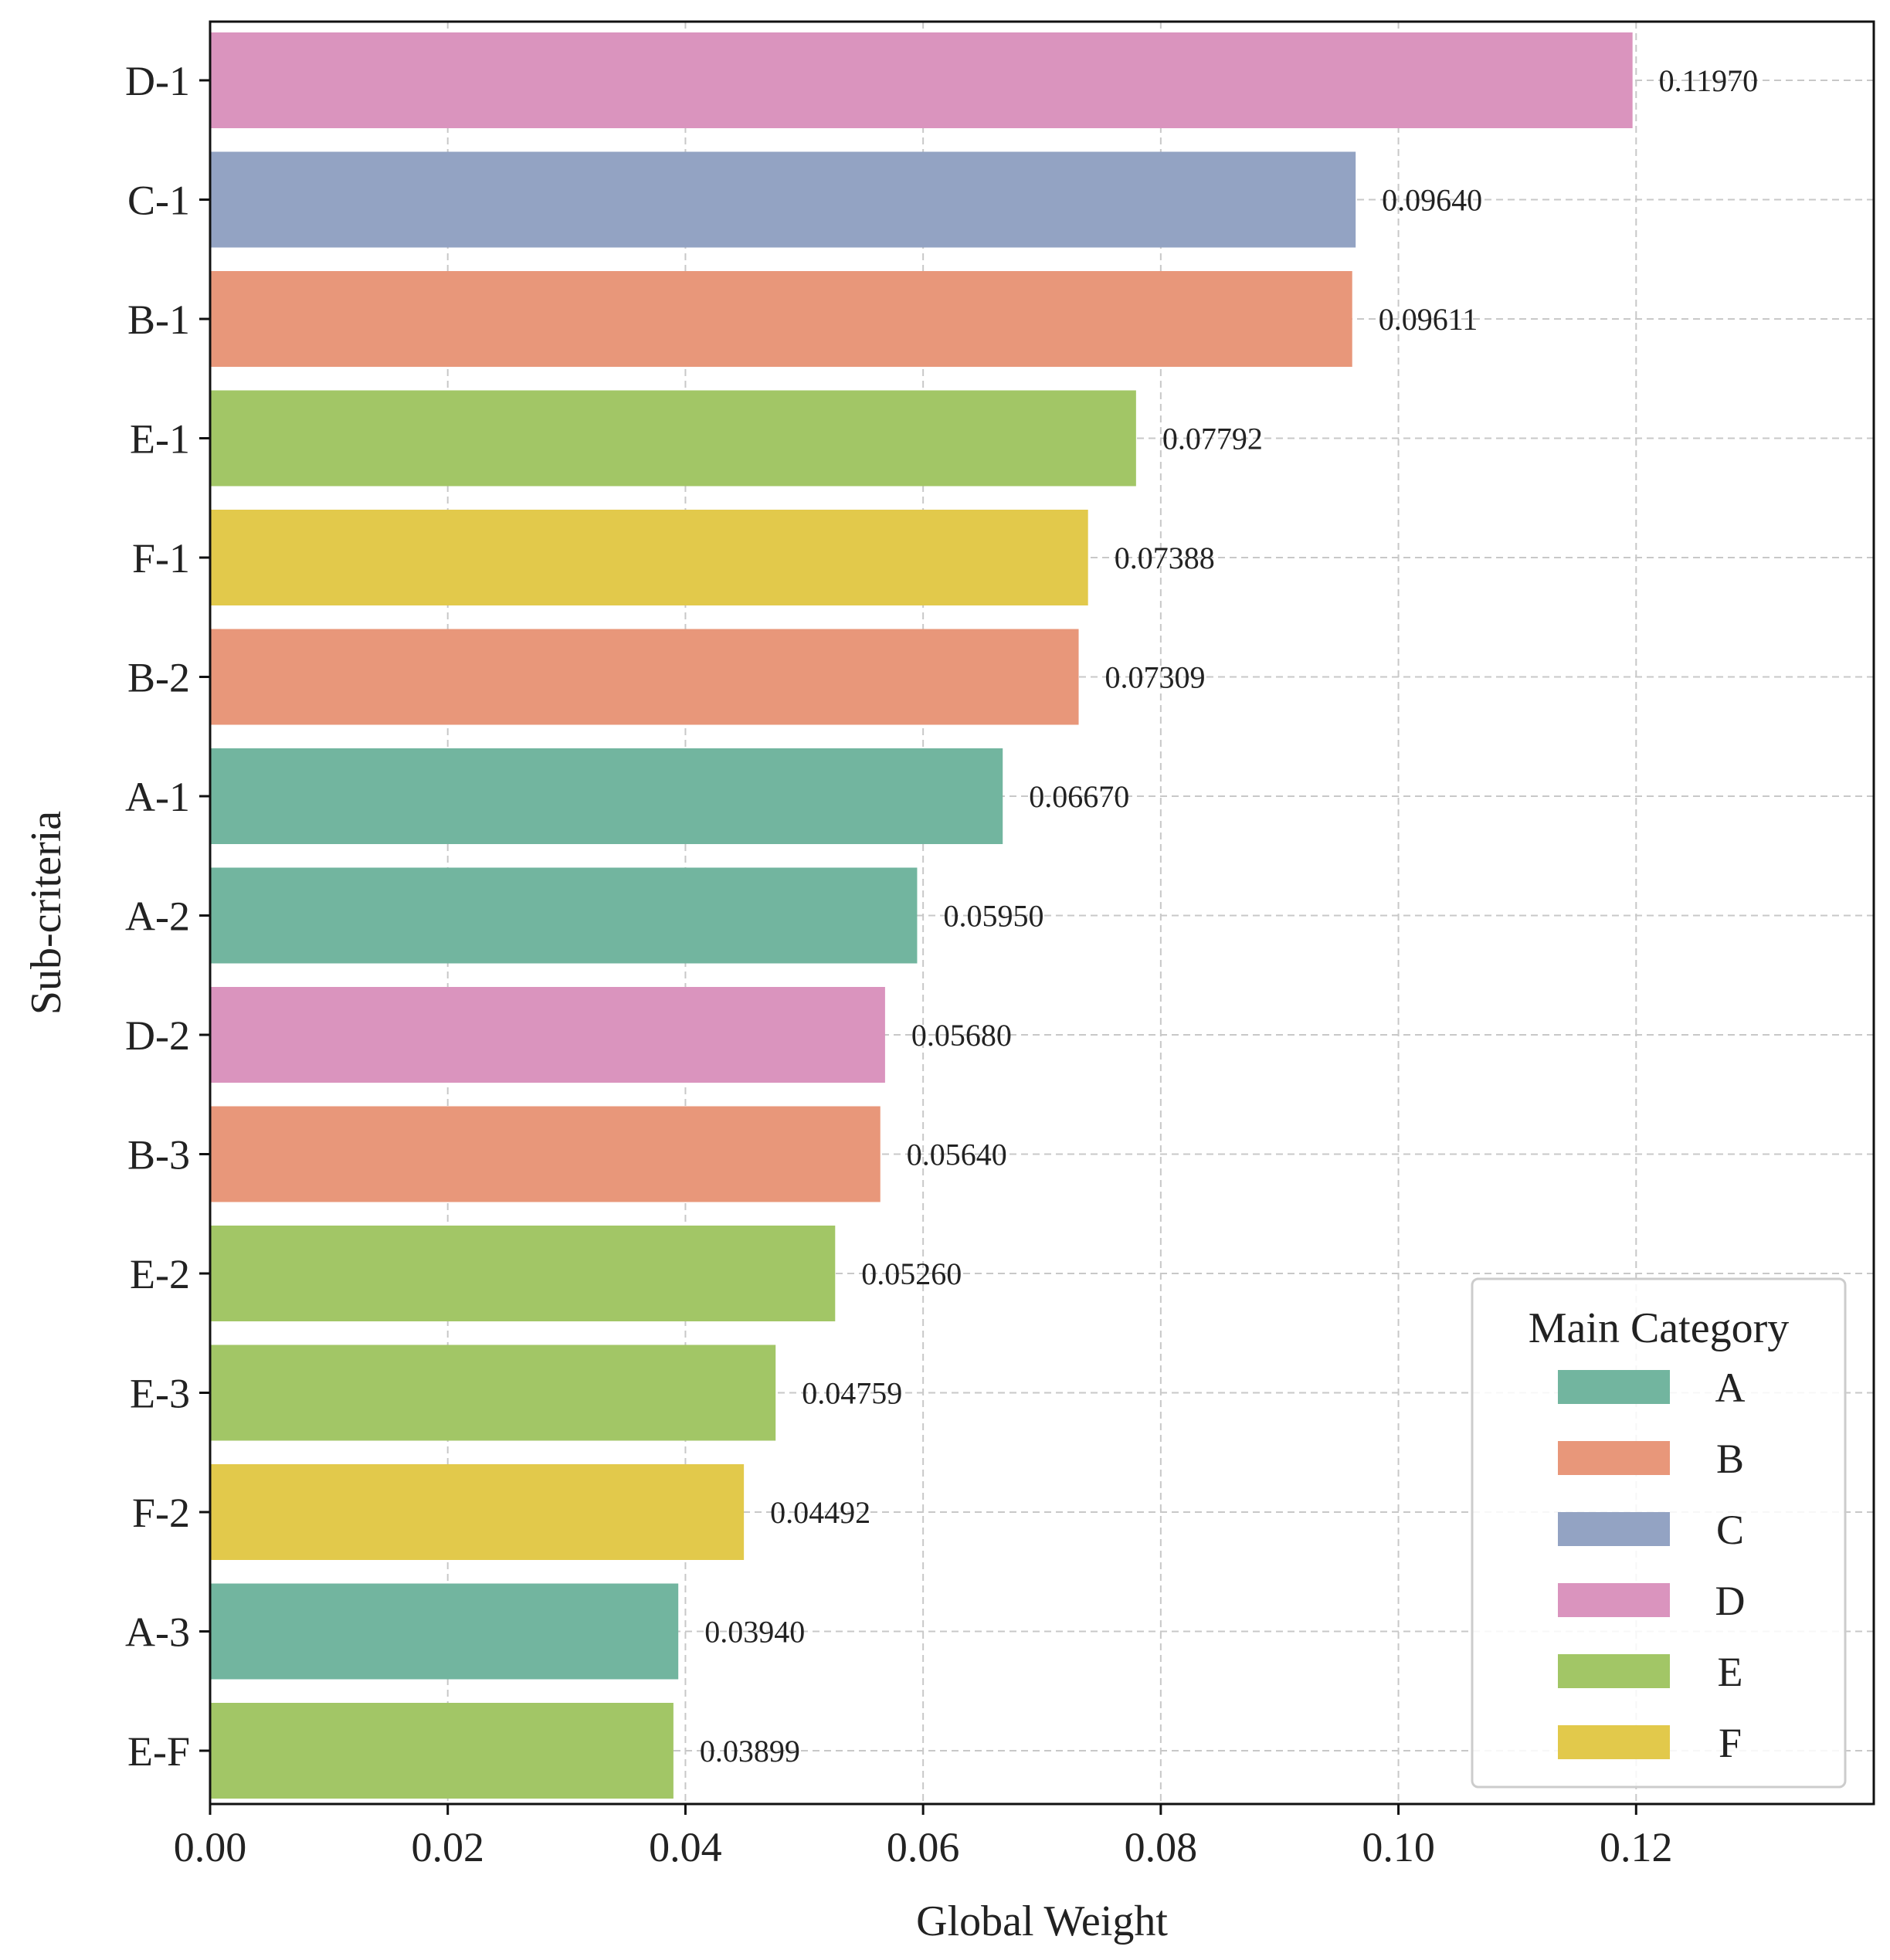 The height and width of the screenshot is (1960, 1890). Describe the element at coordinates (158, 201) in the screenshot. I see `y-tick-label: C-1` at that location.